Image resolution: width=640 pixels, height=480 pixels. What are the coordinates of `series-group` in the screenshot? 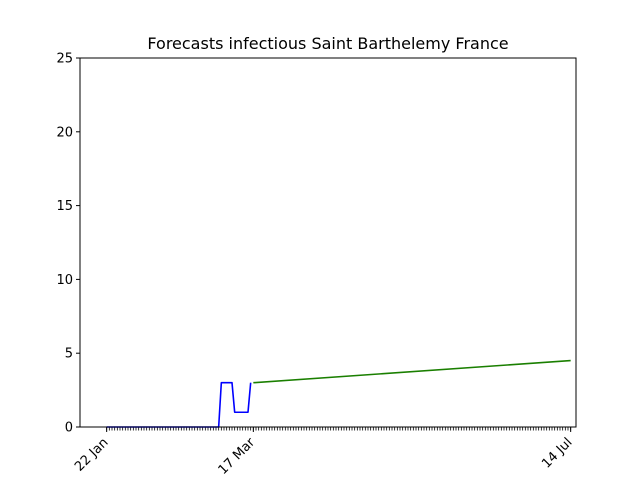 It's located at (338, 393).